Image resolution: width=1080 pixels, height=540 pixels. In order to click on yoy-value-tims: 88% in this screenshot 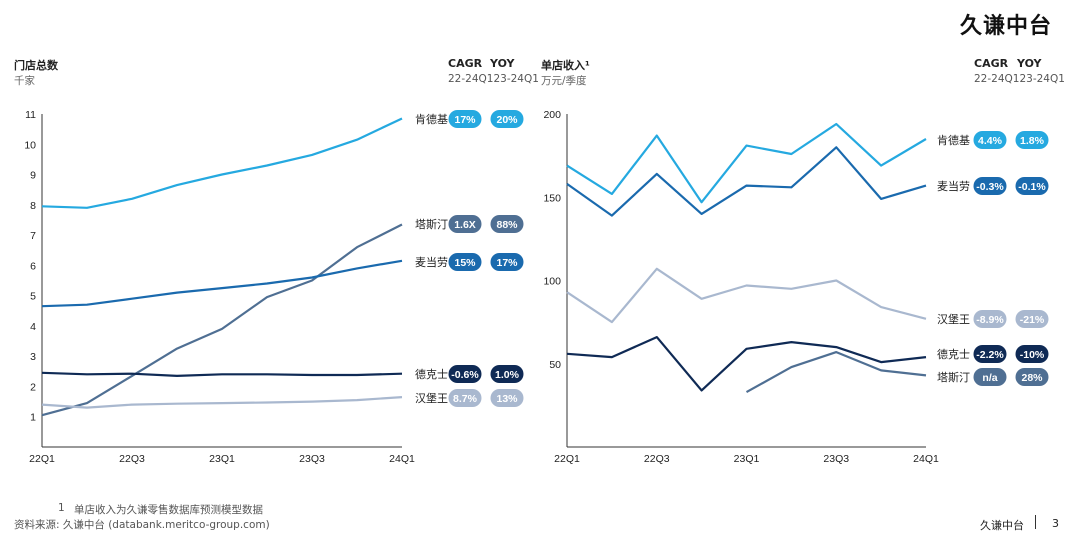, I will do `click(507, 225)`.